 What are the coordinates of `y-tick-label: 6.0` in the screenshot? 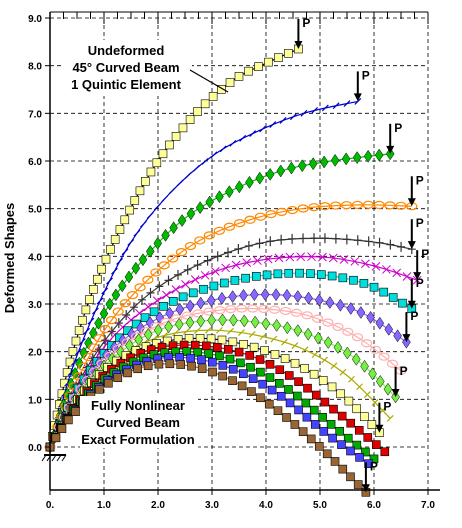 It's located at (35, 162).